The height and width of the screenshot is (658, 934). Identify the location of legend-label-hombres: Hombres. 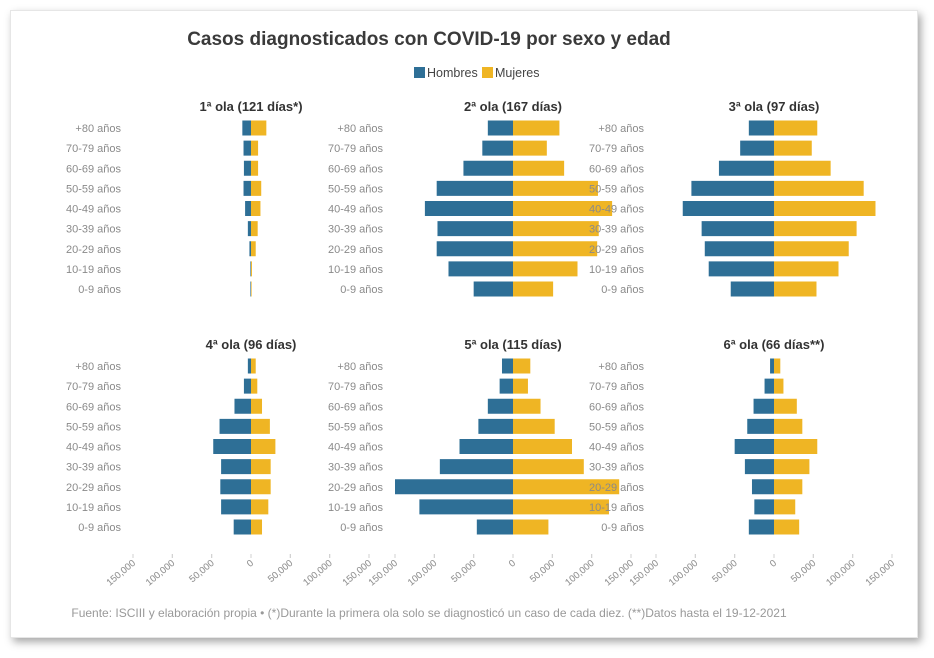
(452, 73).